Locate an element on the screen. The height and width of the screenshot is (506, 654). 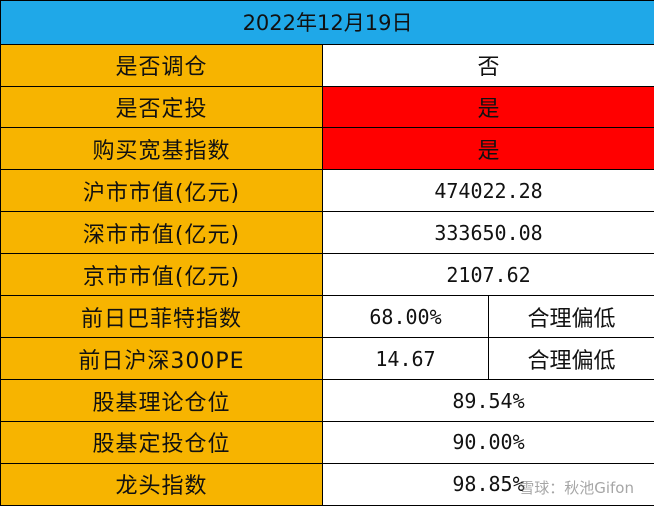
row-value-bj-market-cap: 2107.62 is located at coordinates (487, 275).